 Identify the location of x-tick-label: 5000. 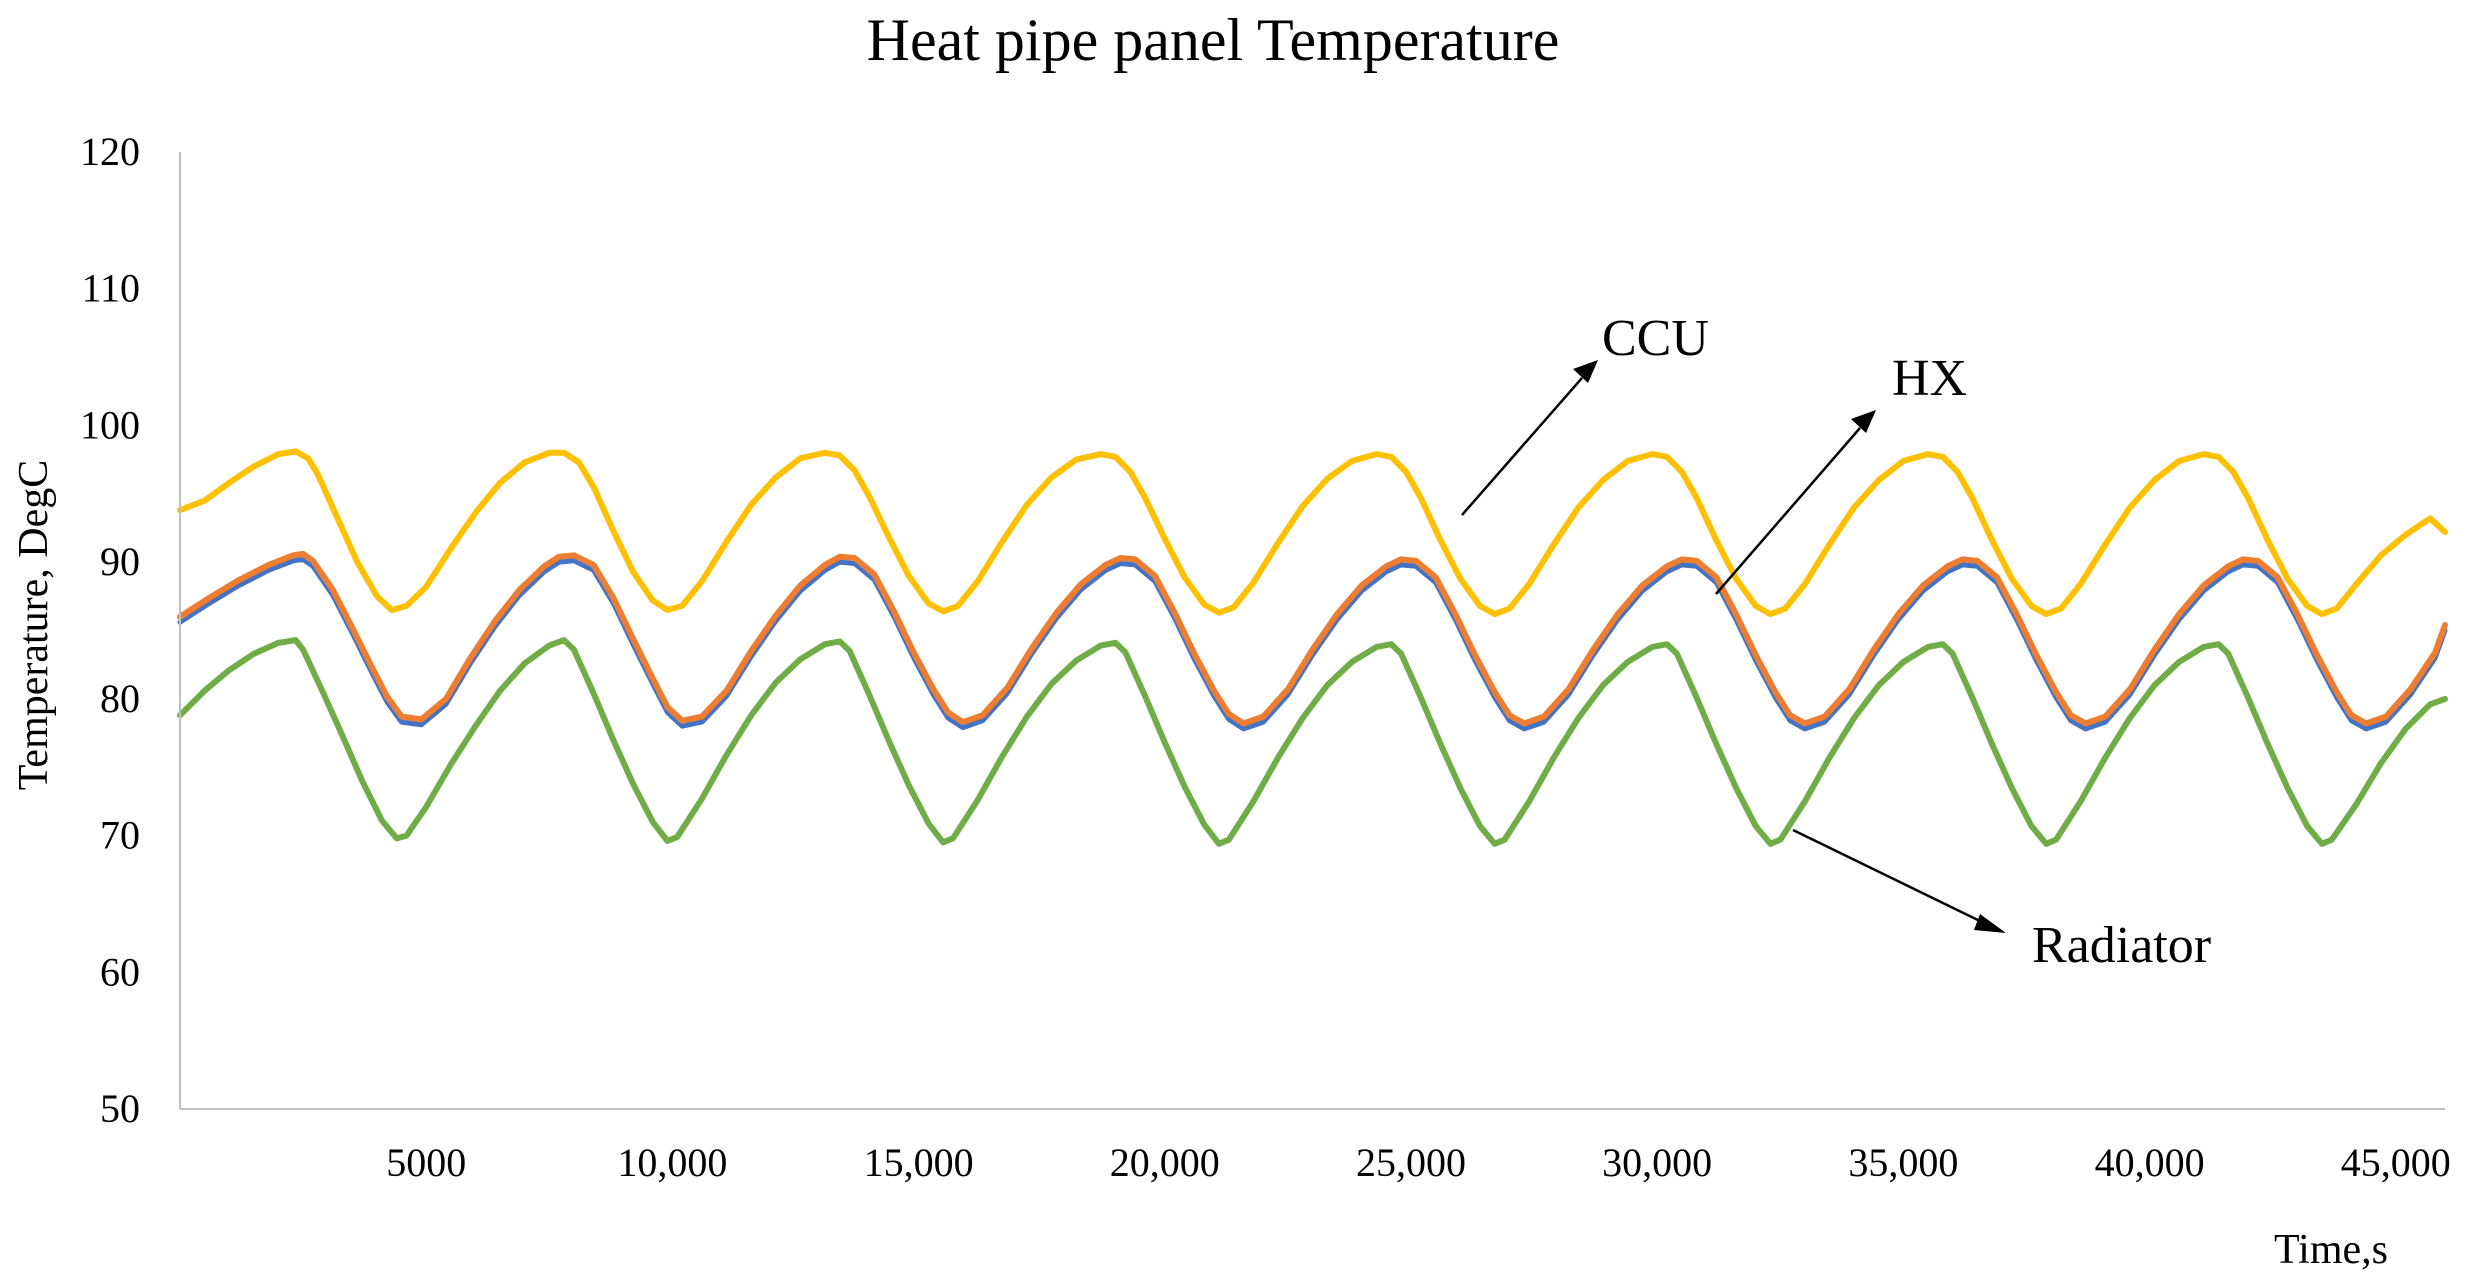
(426, 1162).